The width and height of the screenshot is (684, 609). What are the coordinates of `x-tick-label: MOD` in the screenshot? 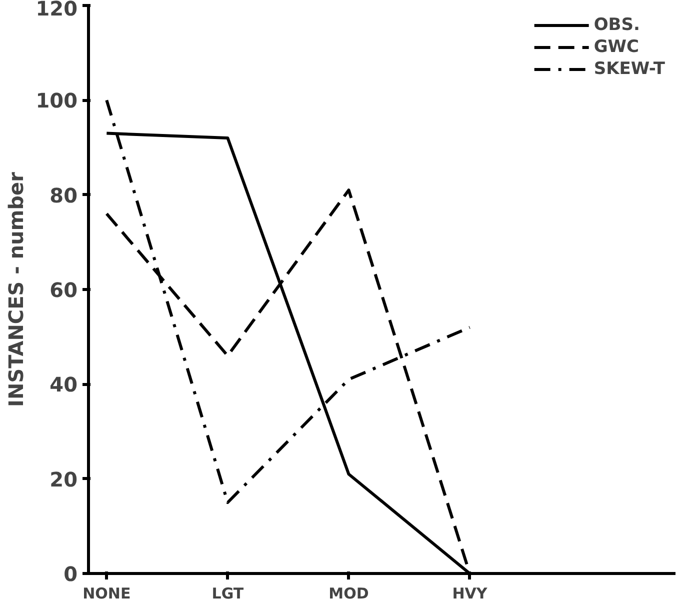 It's located at (348, 593).